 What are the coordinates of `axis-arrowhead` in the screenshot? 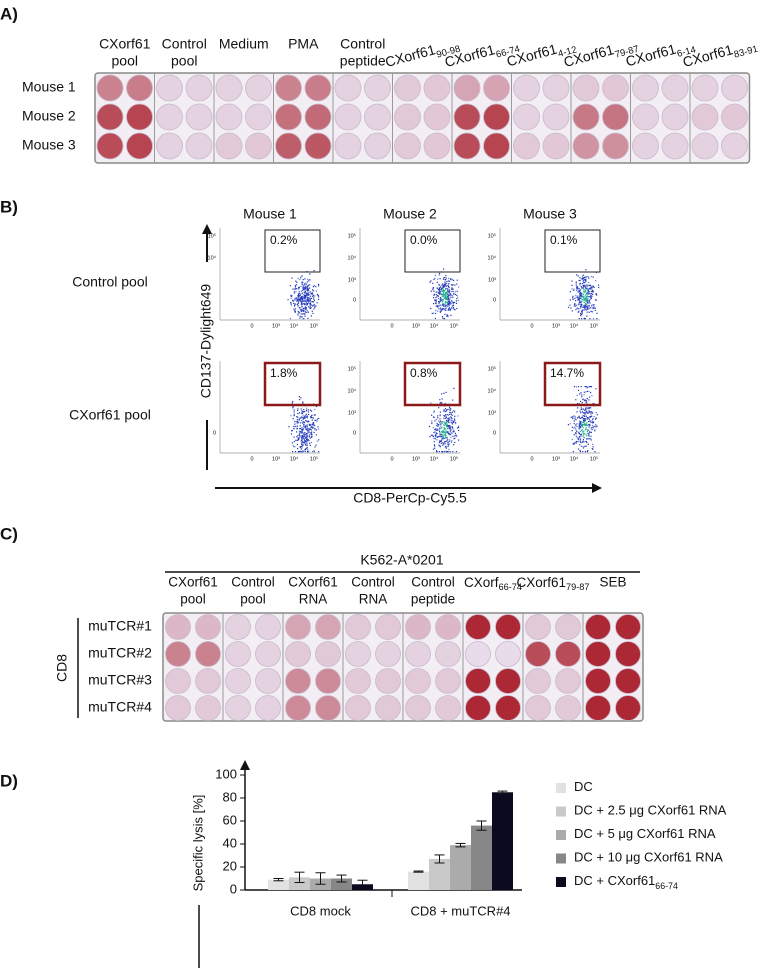 It's located at (597, 488).